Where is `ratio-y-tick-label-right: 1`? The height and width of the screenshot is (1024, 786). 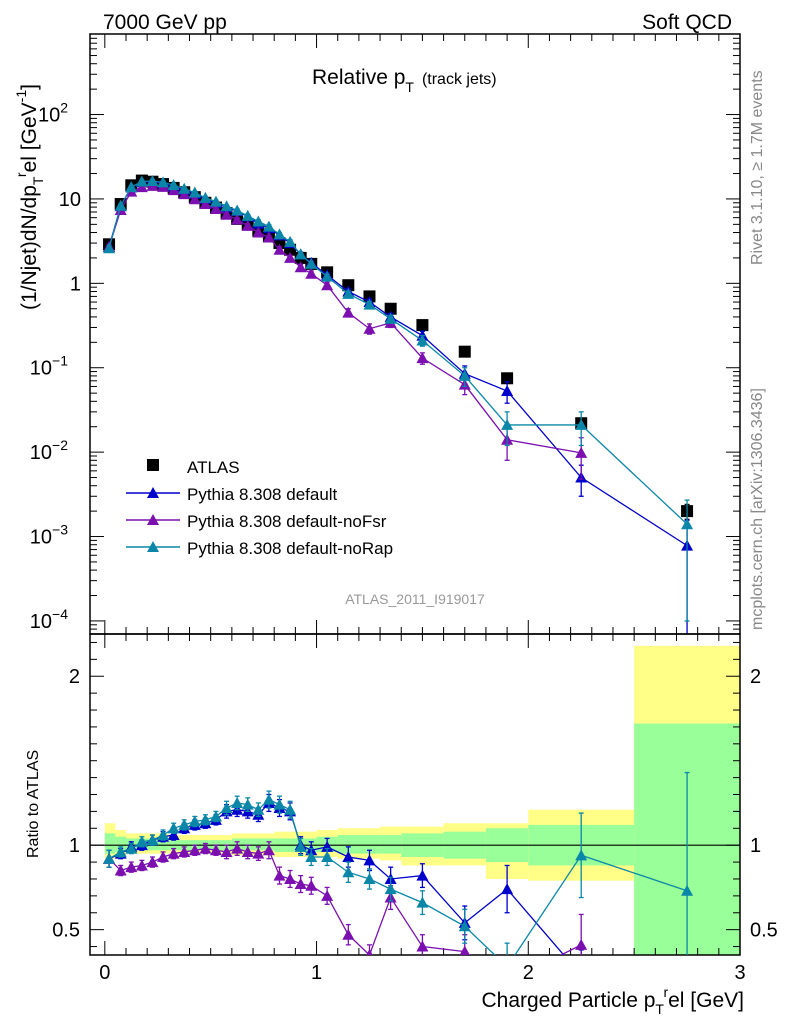 ratio-y-tick-label-right: 1 is located at coordinates (755, 846).